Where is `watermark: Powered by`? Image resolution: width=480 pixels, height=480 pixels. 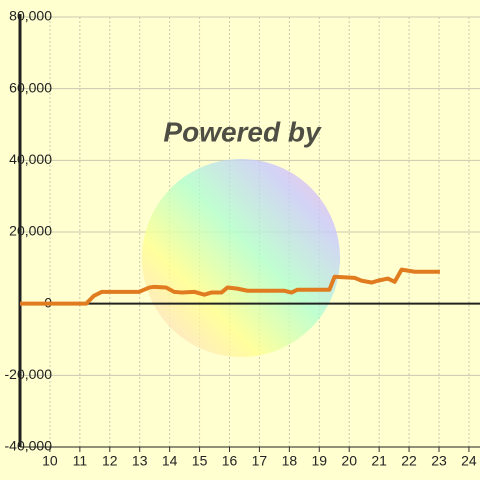
watermark: Powered by is located at coordinates (242, 131).